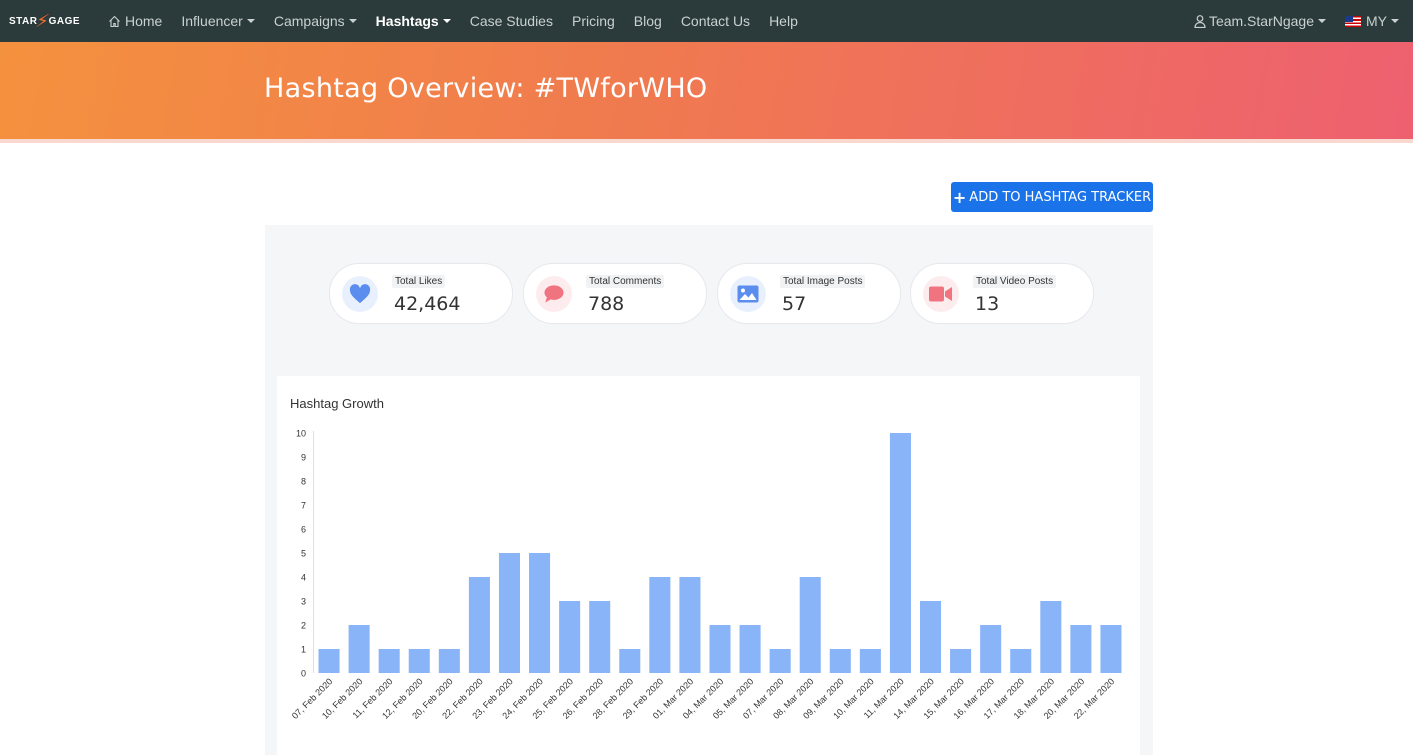 This screenshot has height=756, width=1413. I want to click on nav-item-case-studies: Case Studies, so click(511, 21).